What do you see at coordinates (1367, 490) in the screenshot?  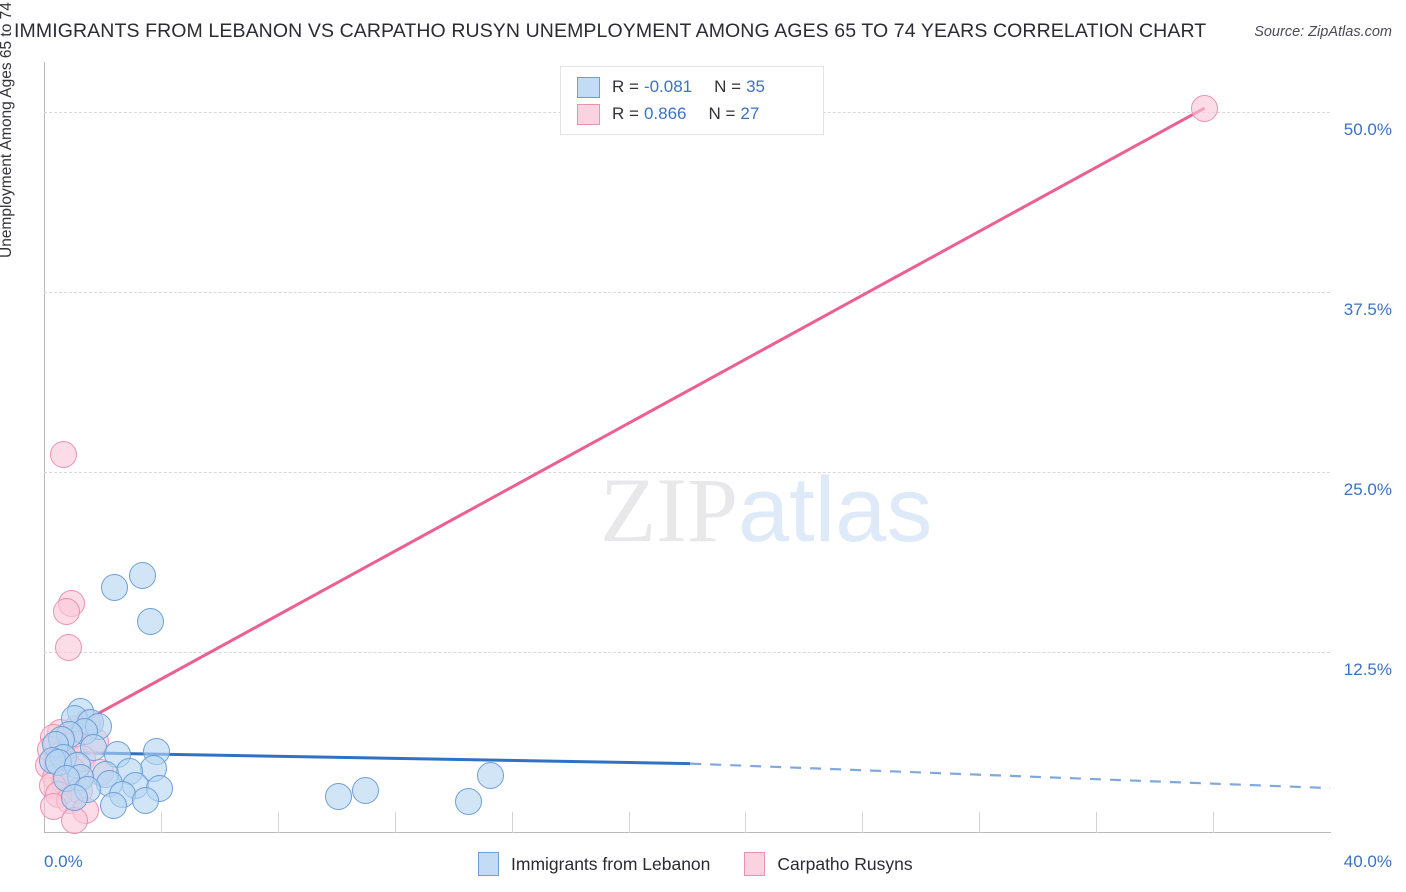 I see `y-tick-label-25: 25.0%` at bounding box center [1367, 490].